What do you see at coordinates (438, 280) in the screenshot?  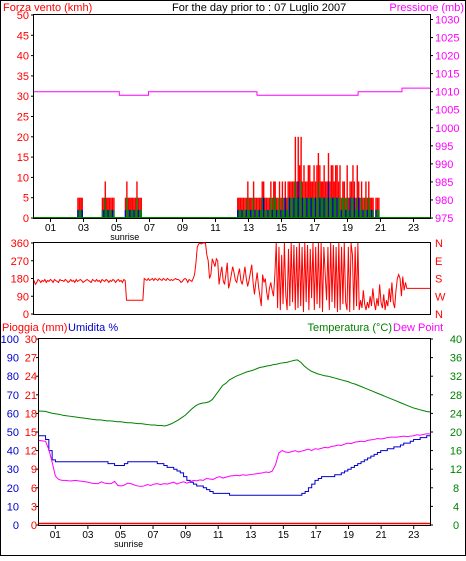 I see `compass-label: S` at bounding box center [438, 280].